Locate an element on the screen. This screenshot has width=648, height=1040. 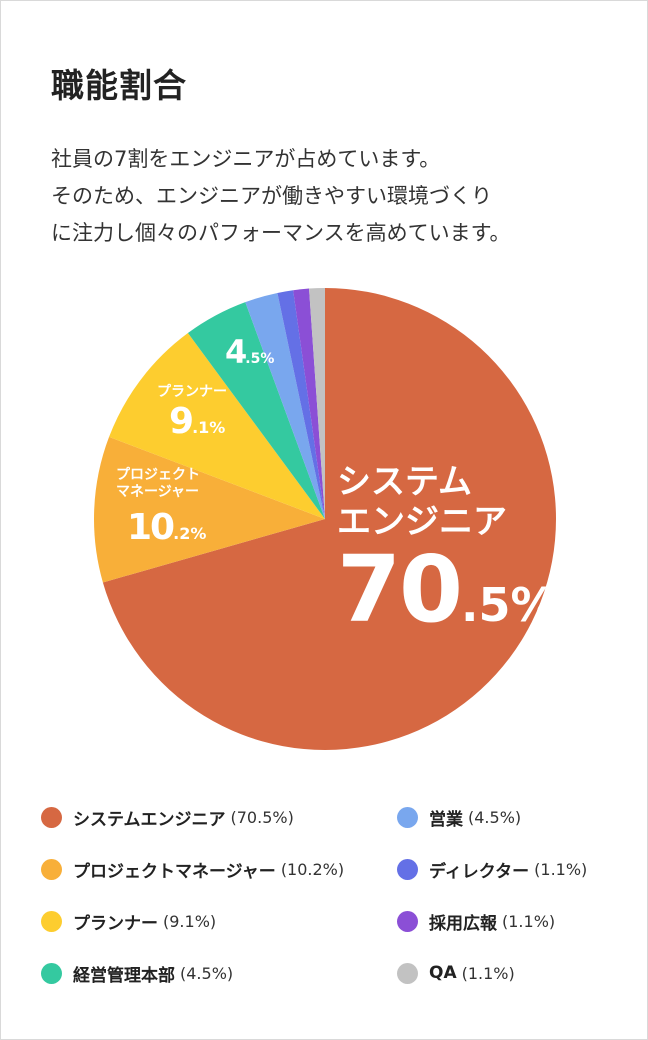
legend-label: プランナー is located at coordinates (115, 923).